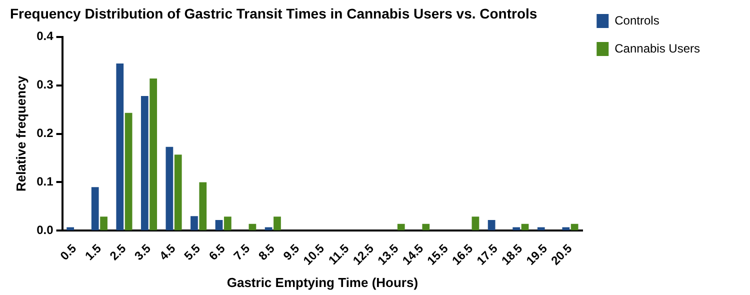  What do you see at coordinates (657, 48) in the screenshot?
I see `legend-label: Cannabis Users` at bounding box center [657, 48].